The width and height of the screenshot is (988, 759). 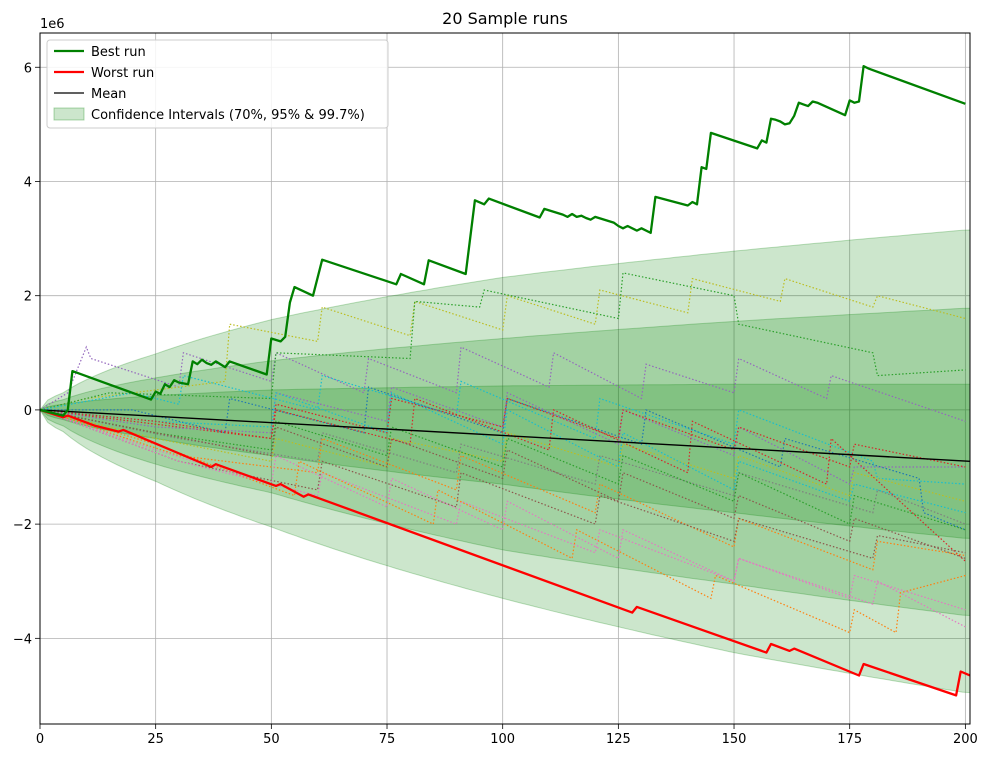 I want to click on x-tick-label: 175, so click(x=849, y=739).